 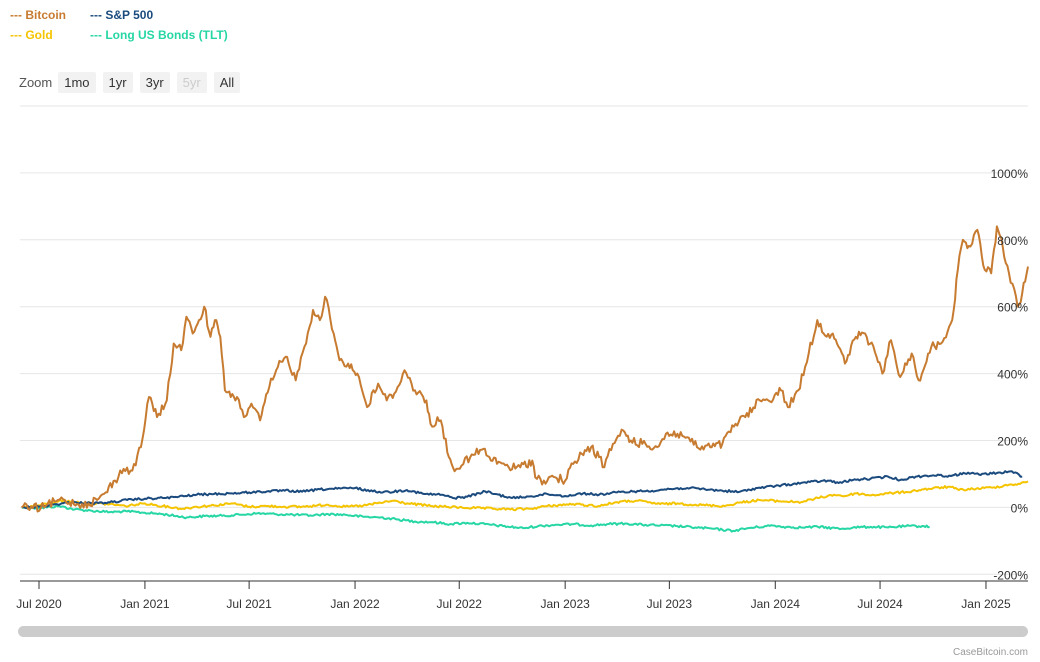 What do you see at coordinates (1010, 575) in the screenshot?
I see `y-tick-label: -200%` at bounding box center [1010, 575].